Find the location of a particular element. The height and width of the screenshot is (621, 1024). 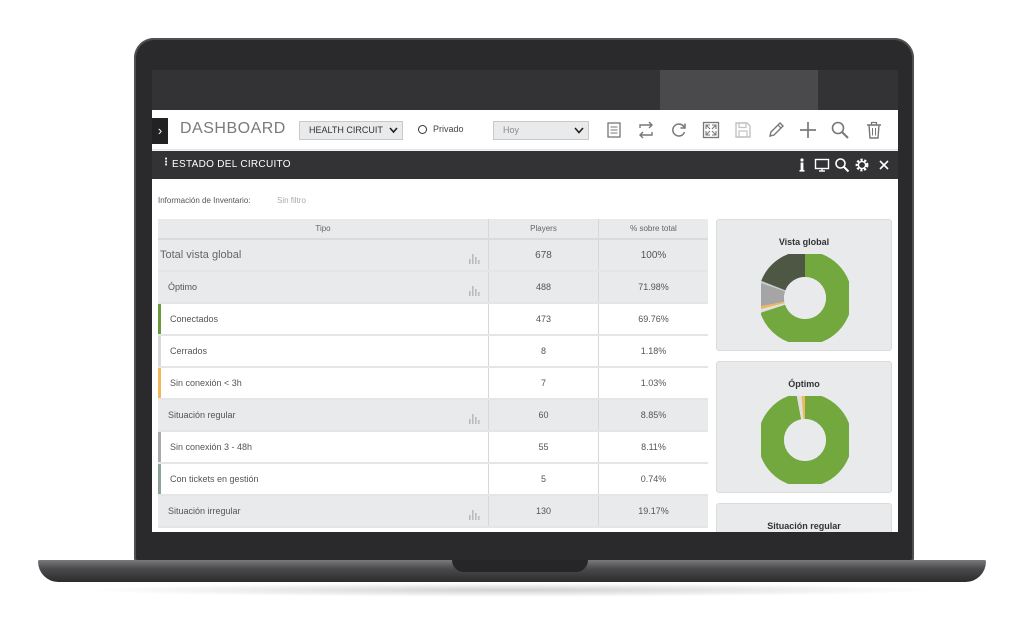

dashboard-toolbar: › DASHBOARD HEALTH CIRCUIT Privado Hoy is located at coordinates (525, 130).